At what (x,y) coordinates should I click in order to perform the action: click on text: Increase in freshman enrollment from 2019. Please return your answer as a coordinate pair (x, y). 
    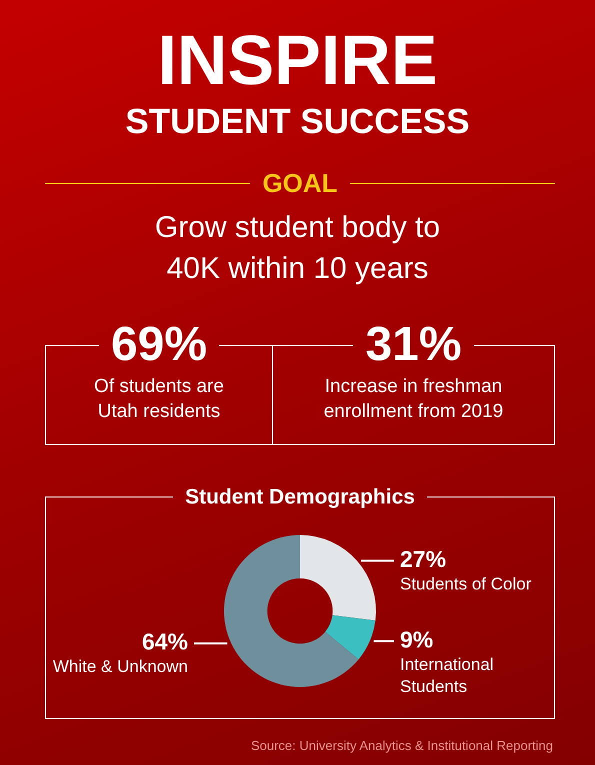
    Looking at the image, I should click on (413, 399).